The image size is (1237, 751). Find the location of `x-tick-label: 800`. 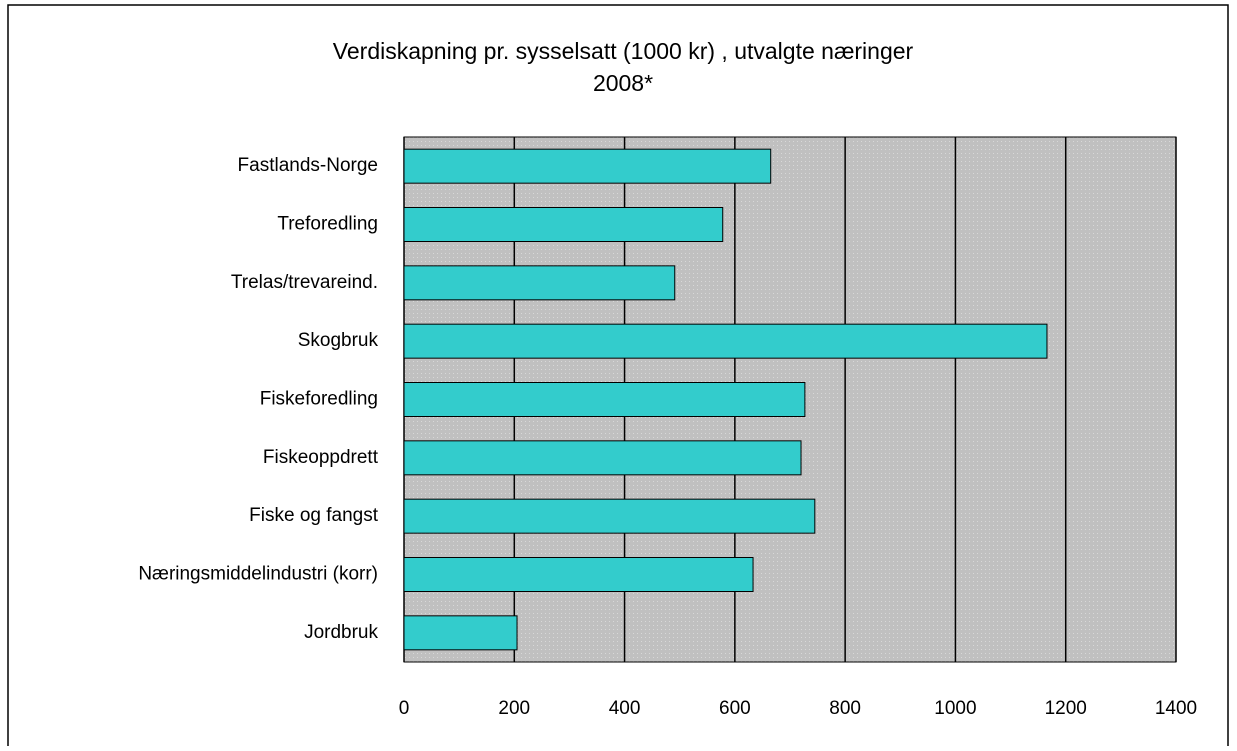

x-tick-label: 800 is located at coordinates (845, 708).